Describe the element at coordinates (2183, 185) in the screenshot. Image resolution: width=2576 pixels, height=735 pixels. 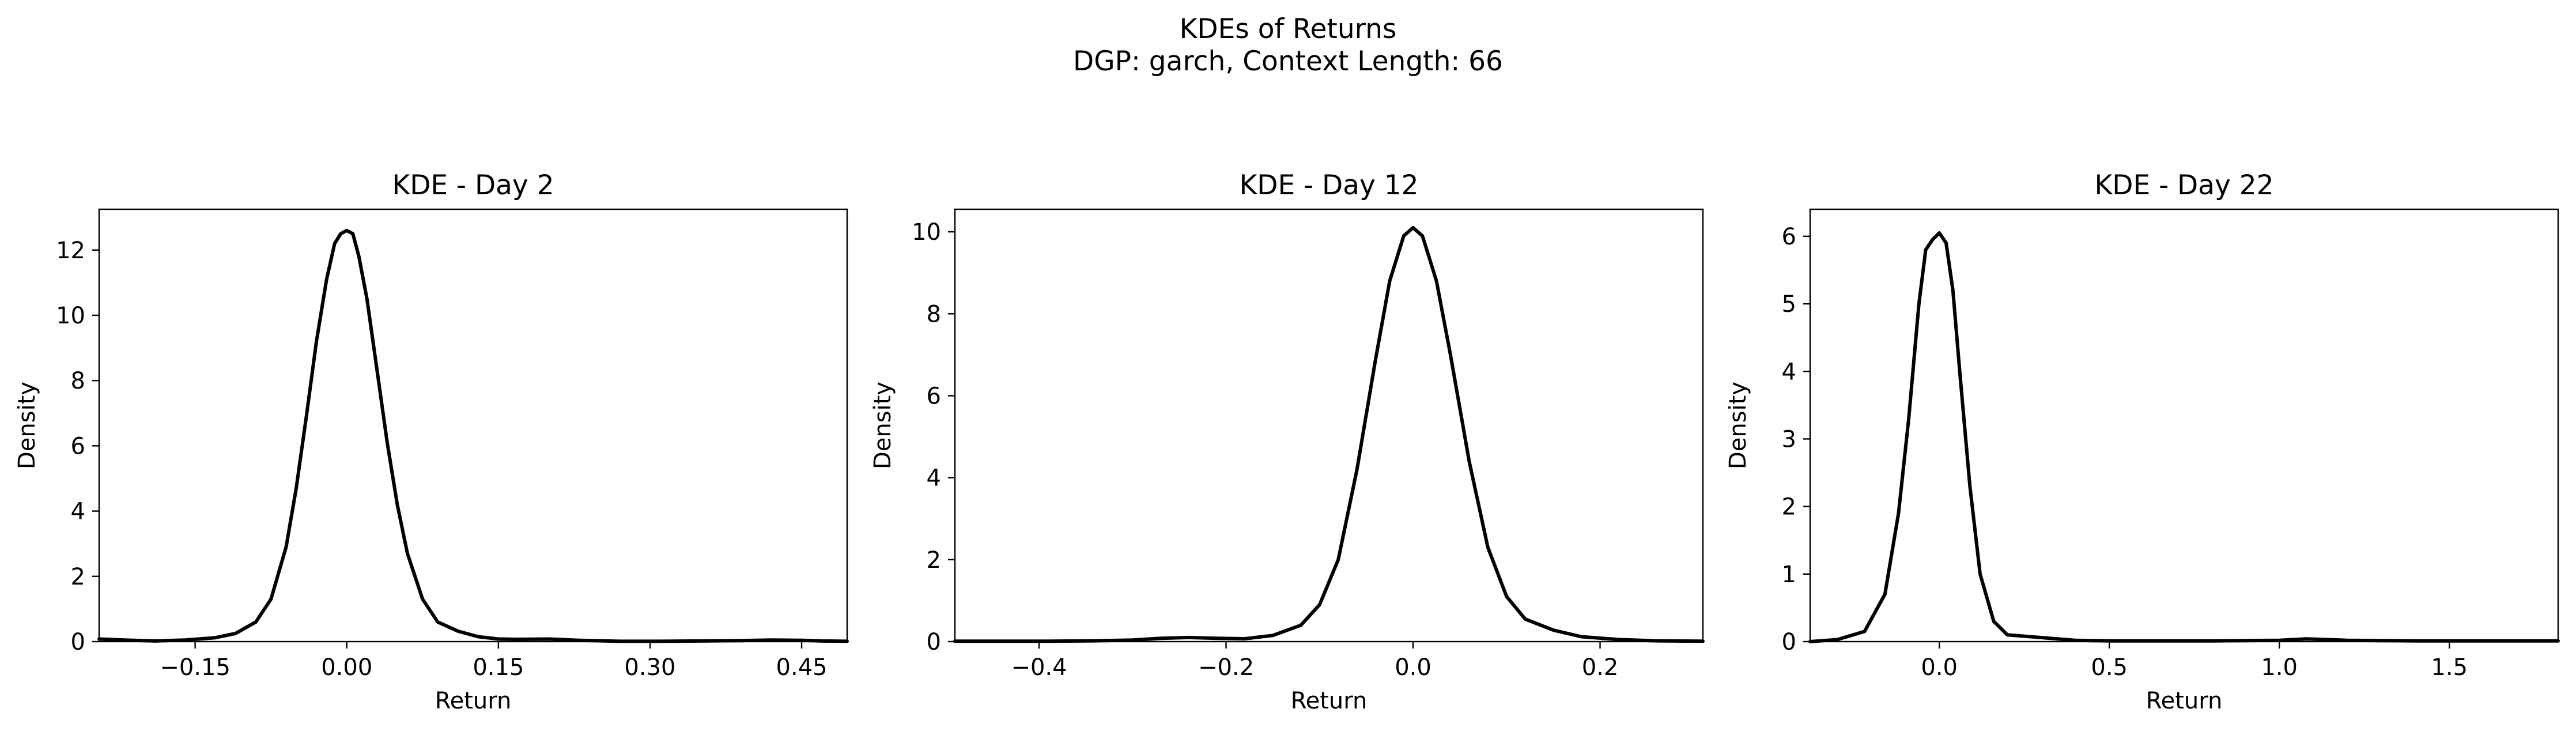
I see `panel-title: KDE - Day 22` at that location.